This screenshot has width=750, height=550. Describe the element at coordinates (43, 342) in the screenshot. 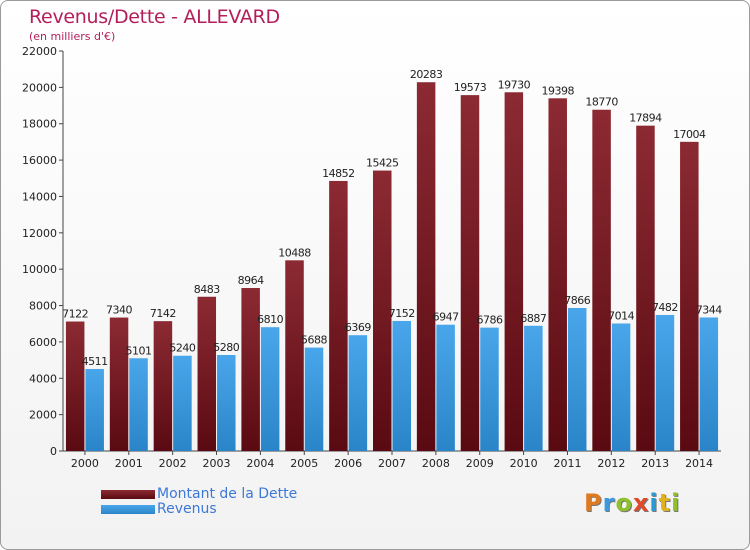

I see `y-tick-label: 6000` at that location.